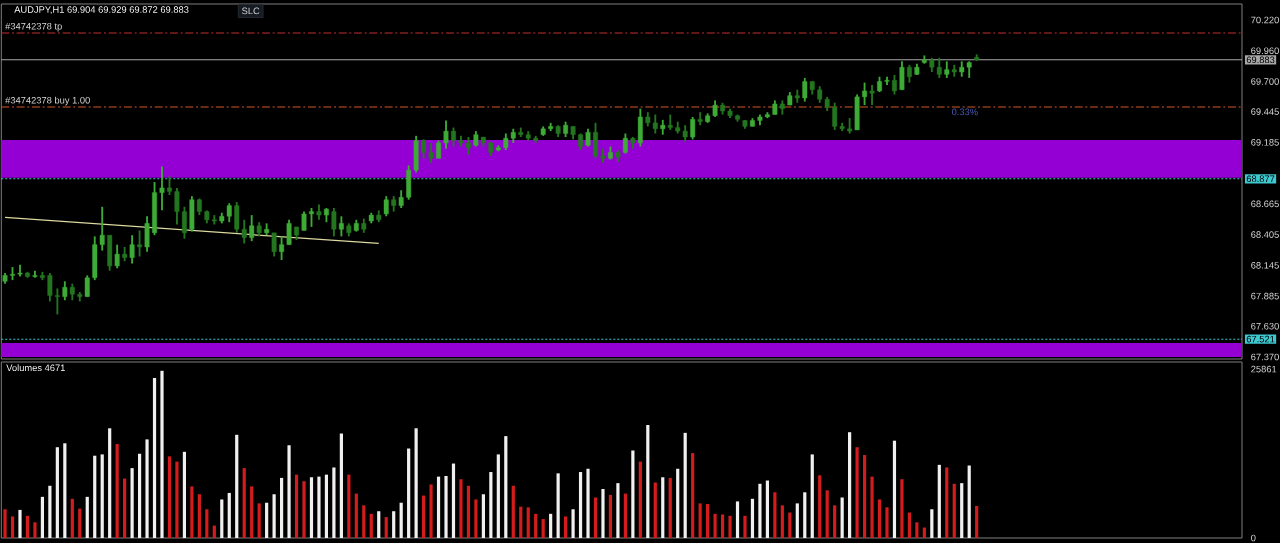  I want to click on y-tick-label: 69.185, so click(1265, 142).